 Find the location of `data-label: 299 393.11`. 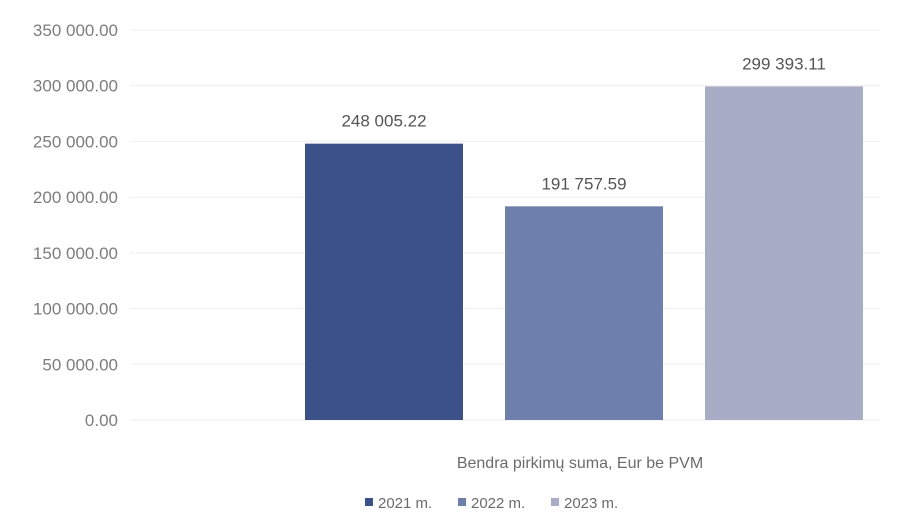

data-label: 299 393.11 is located at coordinates (784, 63).